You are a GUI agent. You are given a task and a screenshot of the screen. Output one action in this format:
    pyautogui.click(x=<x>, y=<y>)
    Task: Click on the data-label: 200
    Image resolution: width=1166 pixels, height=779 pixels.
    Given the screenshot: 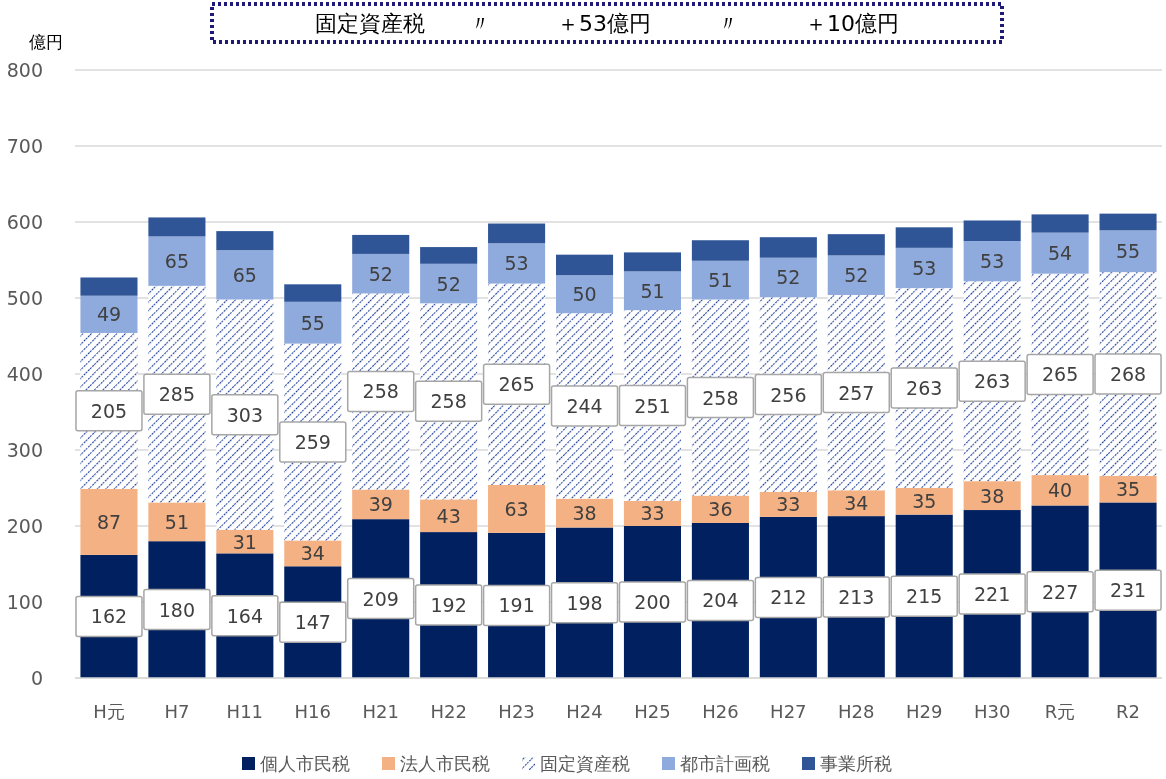 What is the action you would take?
    pyautogui.click(x=652, y=602)
    